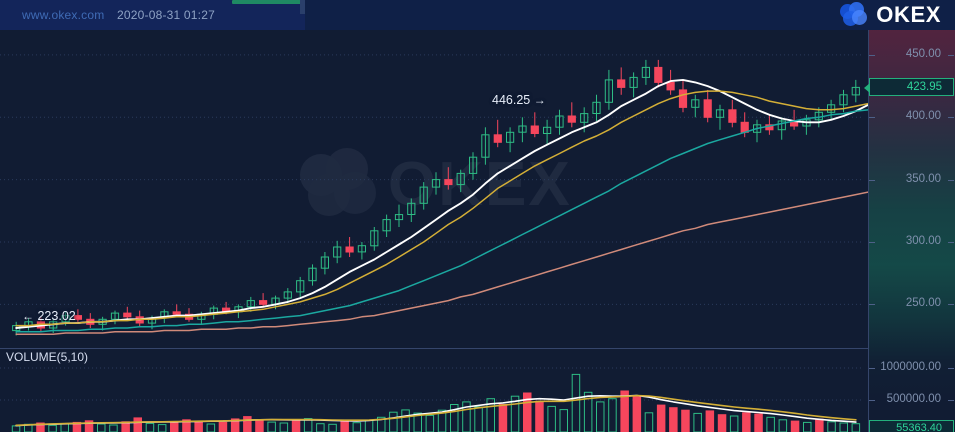 Image resolution: width=955 pixels, height=432 pixels. What do you see at coordinates (924, 87) in the screenshot?
I see `current-price-value: 423.95` at bounding box center [924, 87].